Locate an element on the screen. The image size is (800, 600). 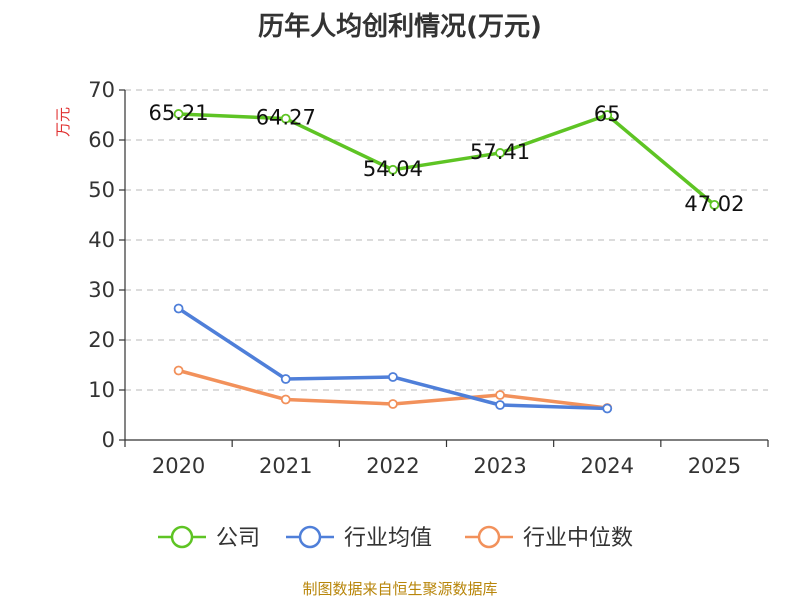
data-label-2023: 57.41 is located at coordinates (500, 152).